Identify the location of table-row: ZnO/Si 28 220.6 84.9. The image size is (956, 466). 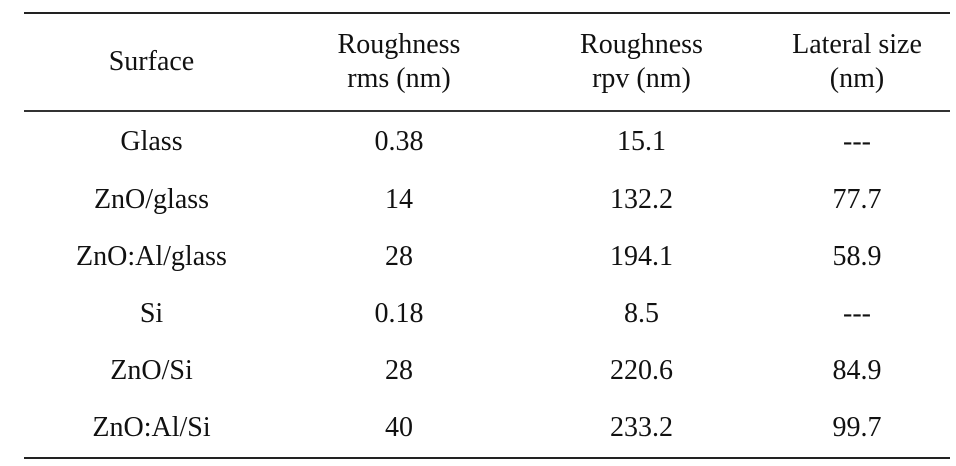
(487, 371).